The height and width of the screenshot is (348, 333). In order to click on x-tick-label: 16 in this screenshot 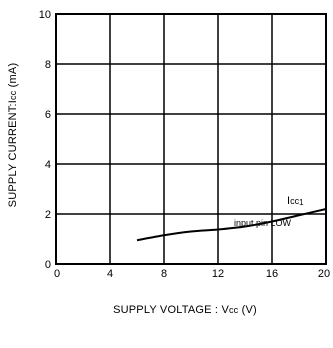, I will do `click(272, 274)`.